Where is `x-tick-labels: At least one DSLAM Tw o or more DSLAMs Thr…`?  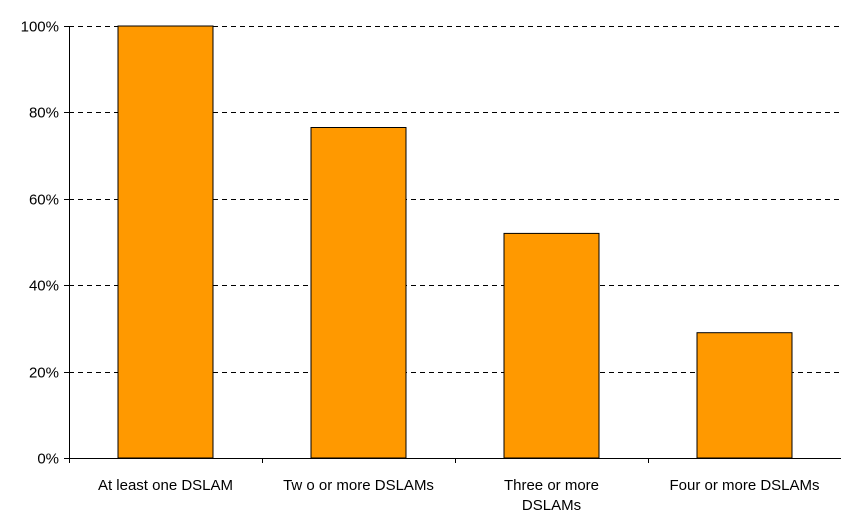 x-tick-labels: At least one DSLAM Tw o or more DSLAMs Thr… is located at coordinates (459, 495).